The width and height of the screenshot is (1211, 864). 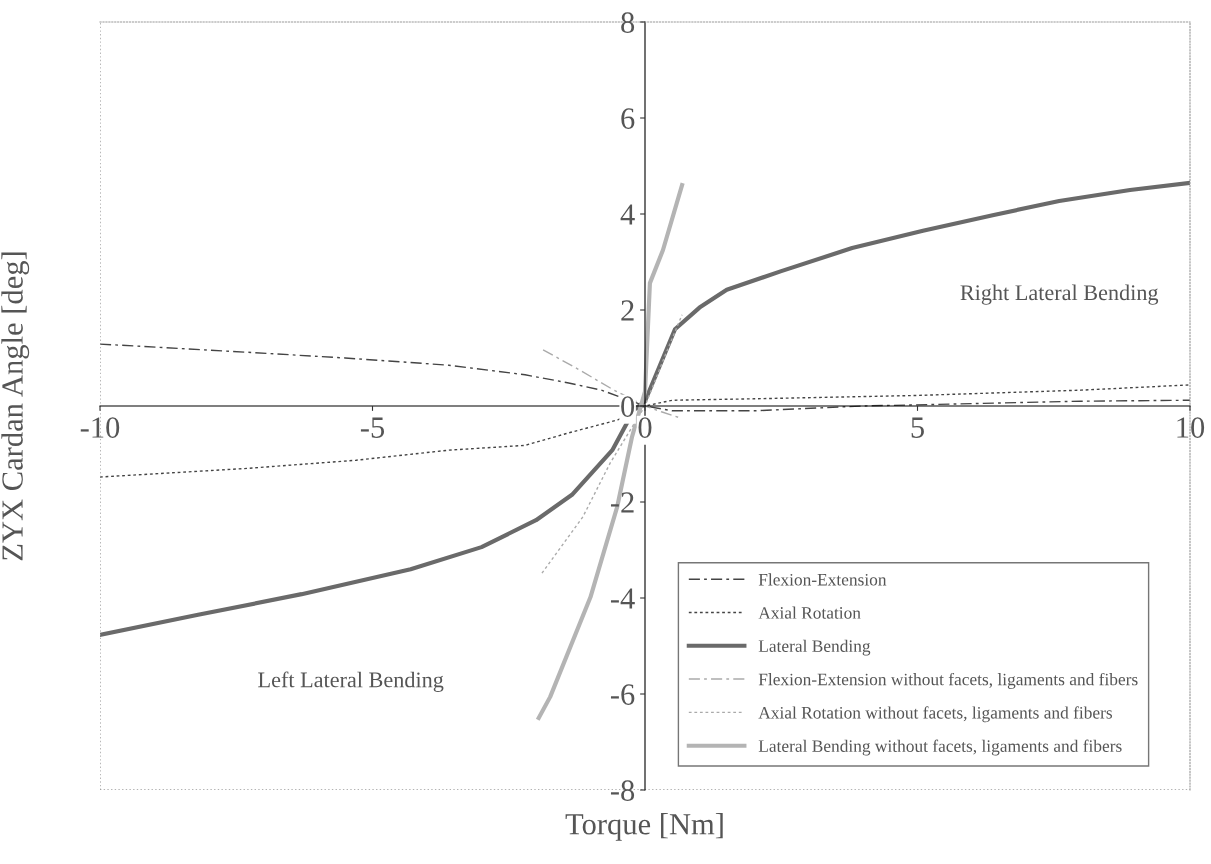 What do you see at coordinates (917, 427) in the screenshot?
I see `x-tick-label: 5` at bounding box center [917, 427].